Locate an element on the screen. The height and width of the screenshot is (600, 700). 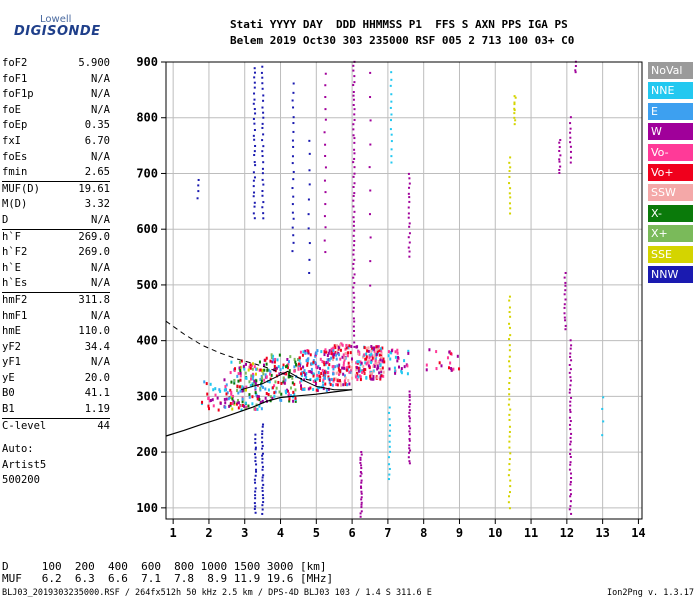
param-value: 44 is located at coordinates (103, 425).